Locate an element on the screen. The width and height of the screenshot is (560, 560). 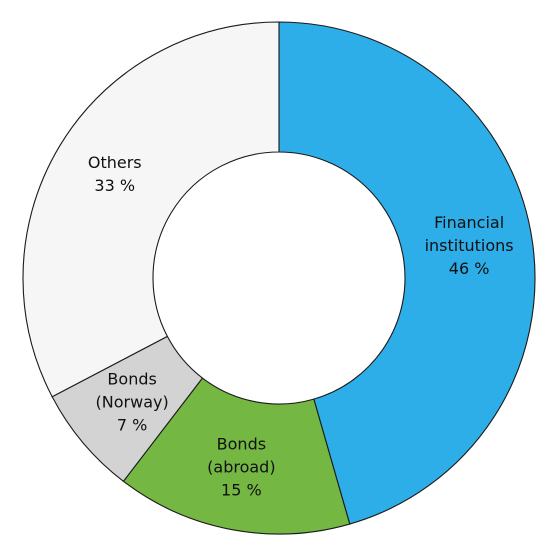
slice-name-label: institutions is located at coordinates (469, 245).